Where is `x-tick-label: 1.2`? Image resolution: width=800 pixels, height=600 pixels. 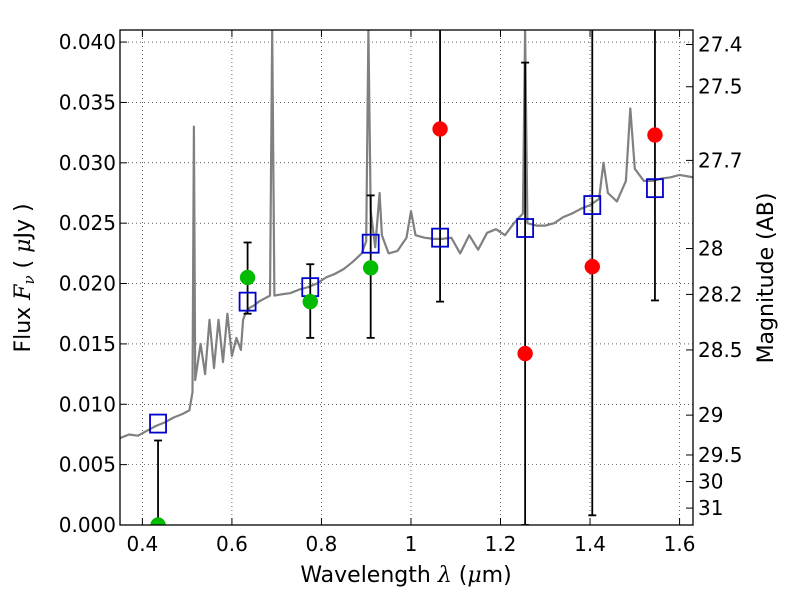 x-tick-label: 1.2 is located at coordinates (501, 544).